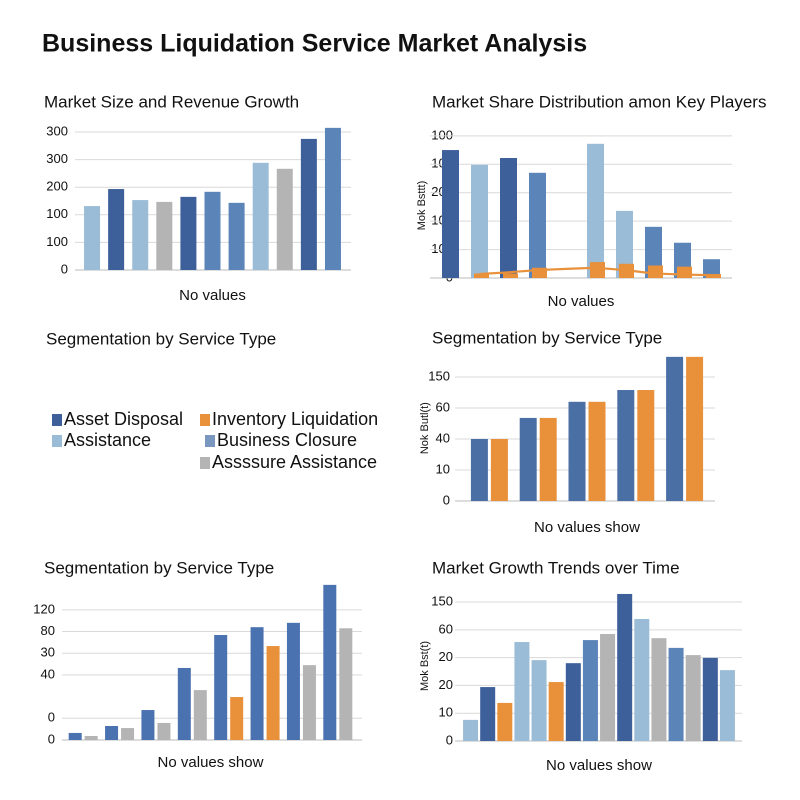  I want to click on y-tick-label: 200, so click(57, 186).